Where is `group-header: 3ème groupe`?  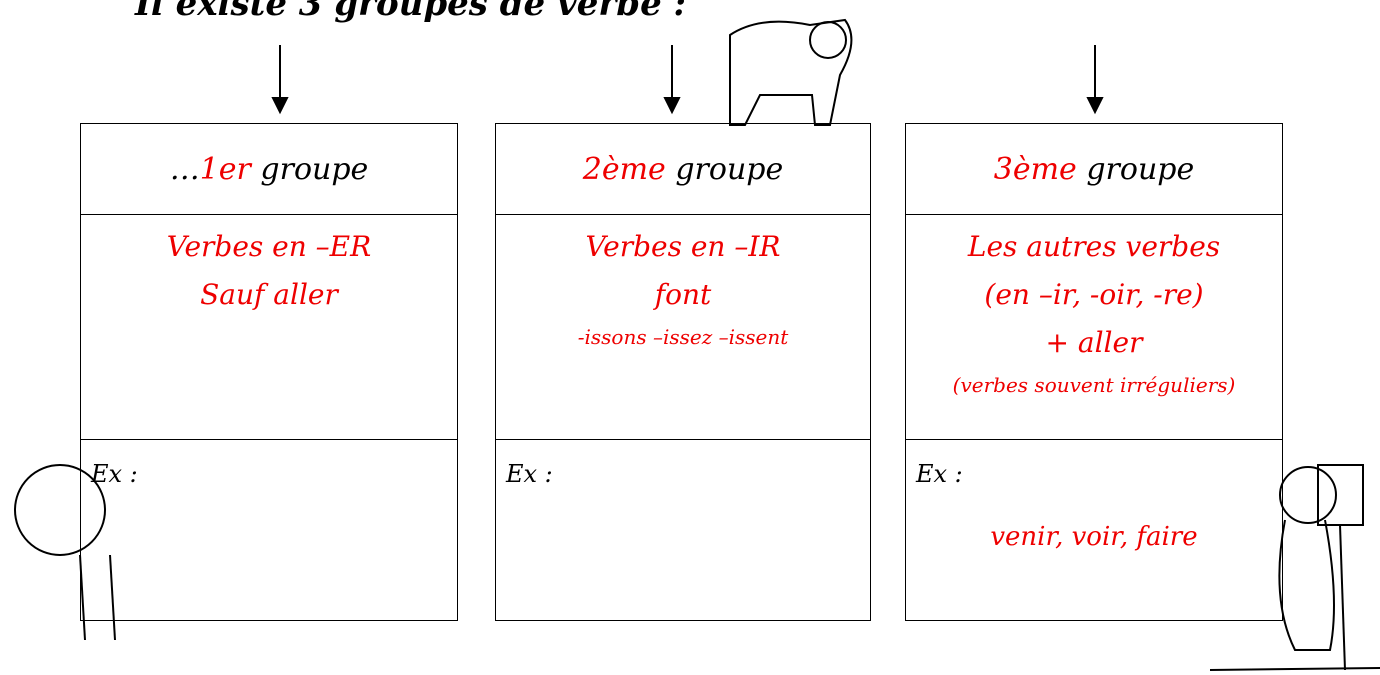
group-header: 3ème groupe is located at coordinates (1094, 169).